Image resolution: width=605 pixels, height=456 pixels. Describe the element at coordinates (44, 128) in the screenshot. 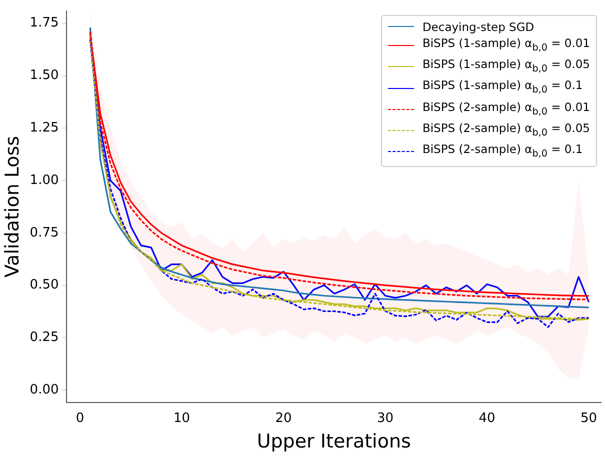

I see `y-tick-label: 1.25` at that location.